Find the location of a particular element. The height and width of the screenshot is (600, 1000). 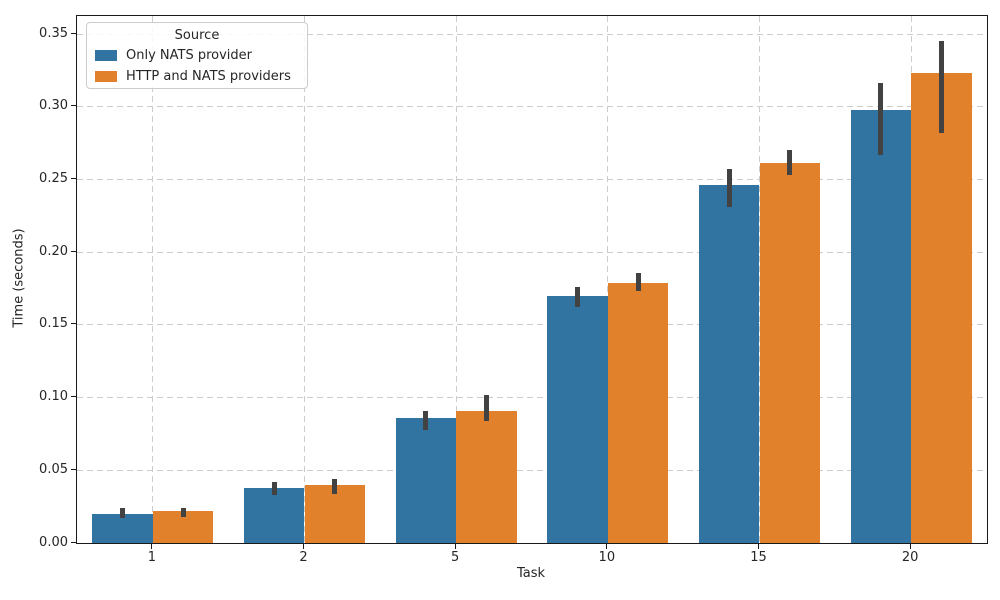

y-tick-label-0.25: 0.25 is located at coordinates (53, 178).